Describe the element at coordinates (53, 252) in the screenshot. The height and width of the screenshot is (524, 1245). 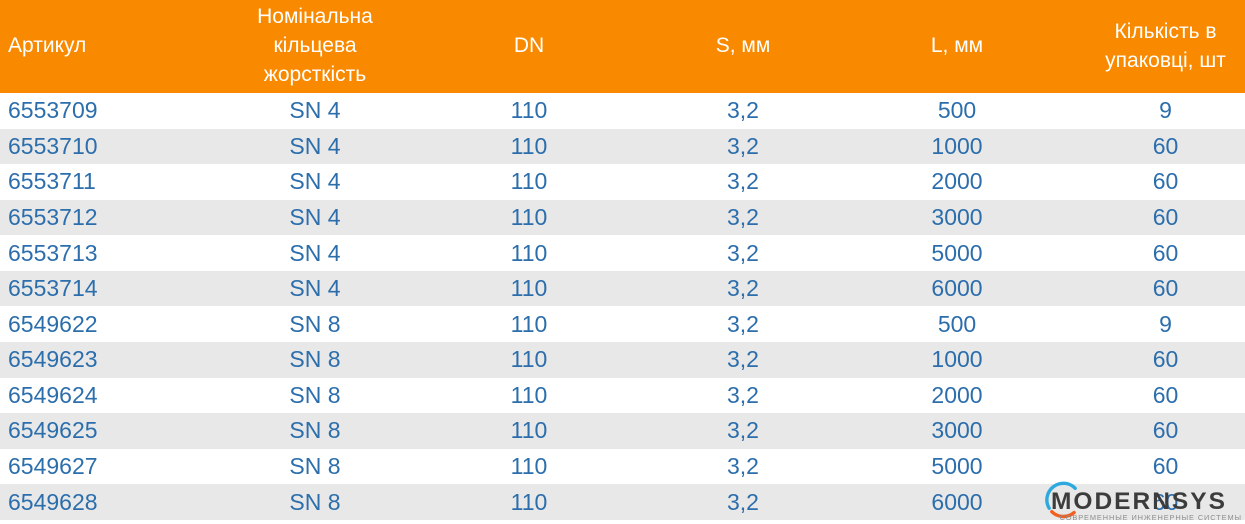
I see `cell-article: 6553713` at that location.